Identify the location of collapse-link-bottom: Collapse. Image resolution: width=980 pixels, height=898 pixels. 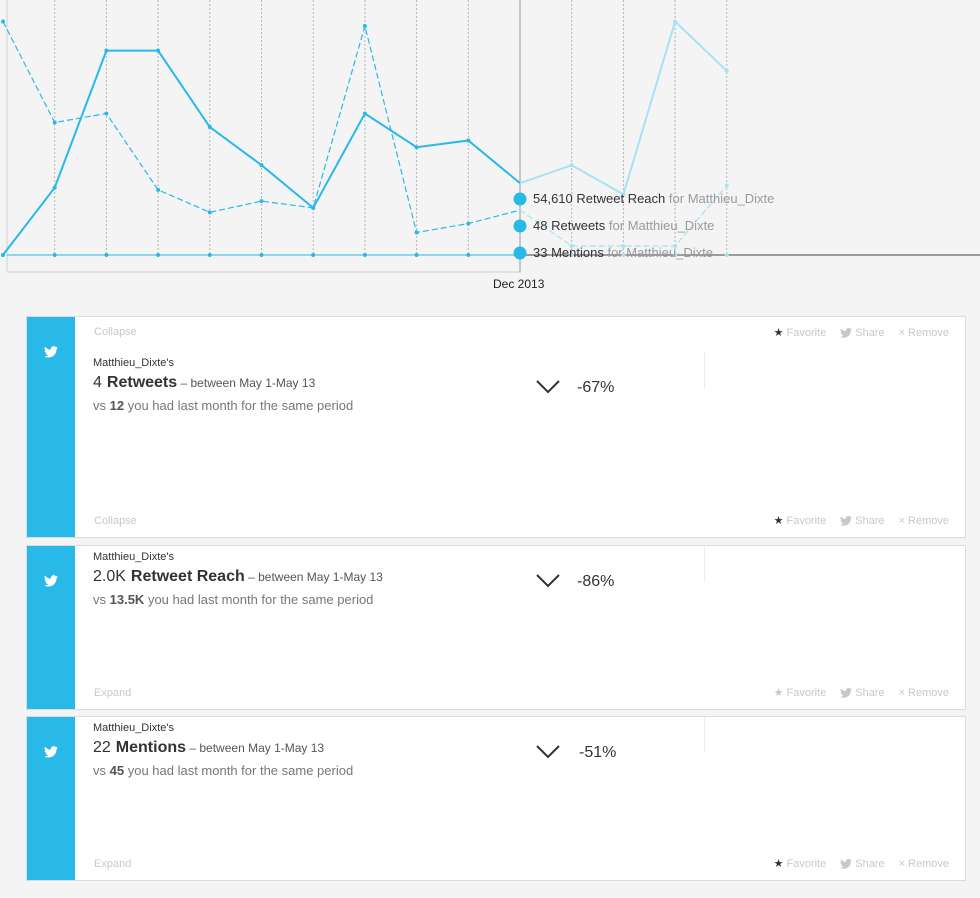
(115, 521).